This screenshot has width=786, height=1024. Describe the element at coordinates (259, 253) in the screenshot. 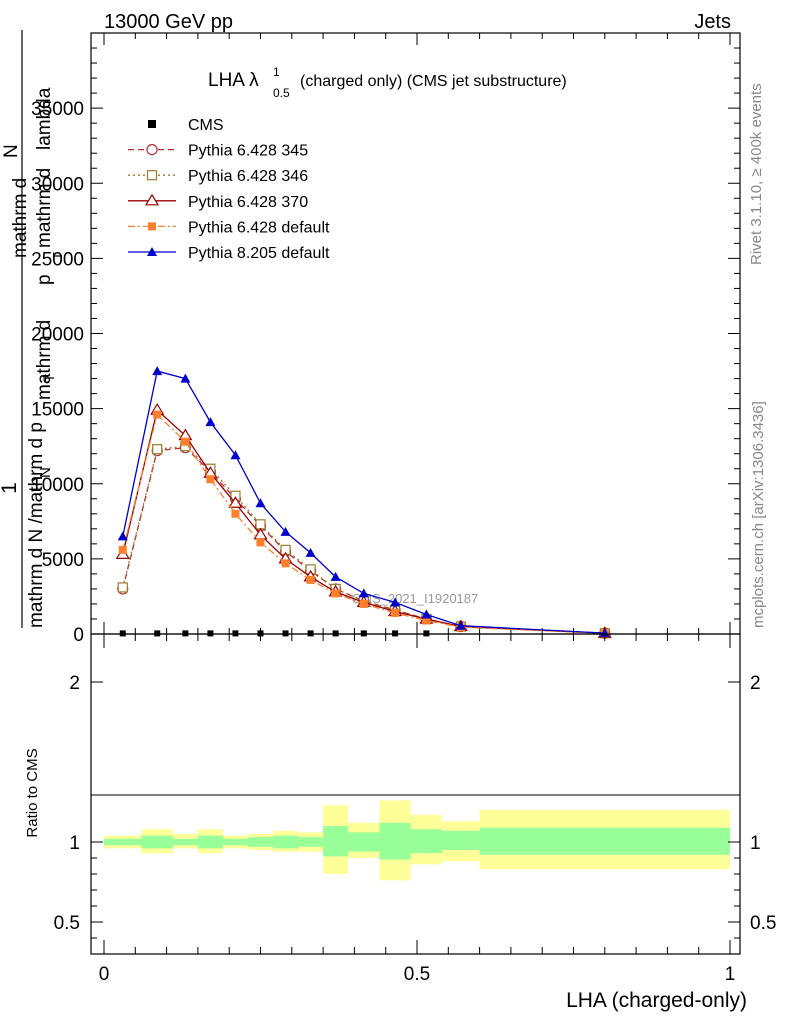

I see `legend-label: Pythia 8.205 default` at that location.